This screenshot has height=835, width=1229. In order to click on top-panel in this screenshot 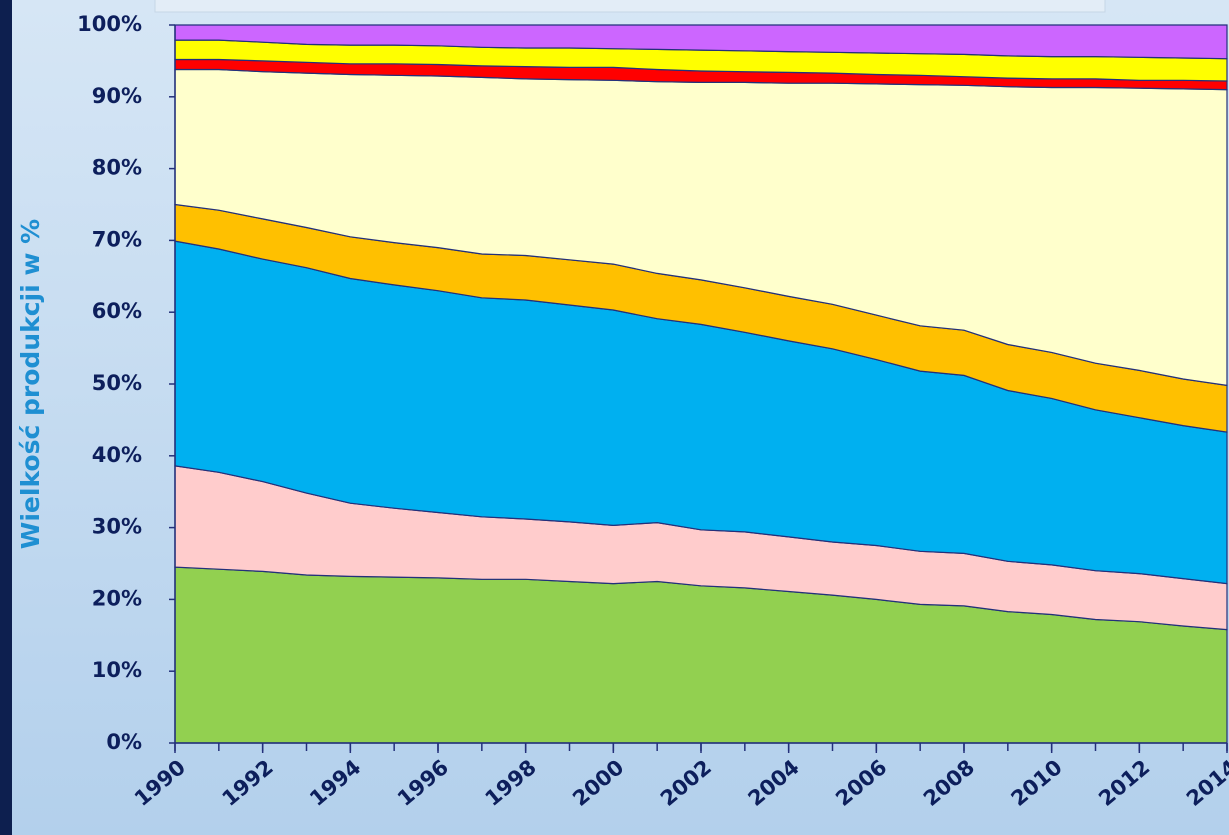, I will do `click(630, 6)`.